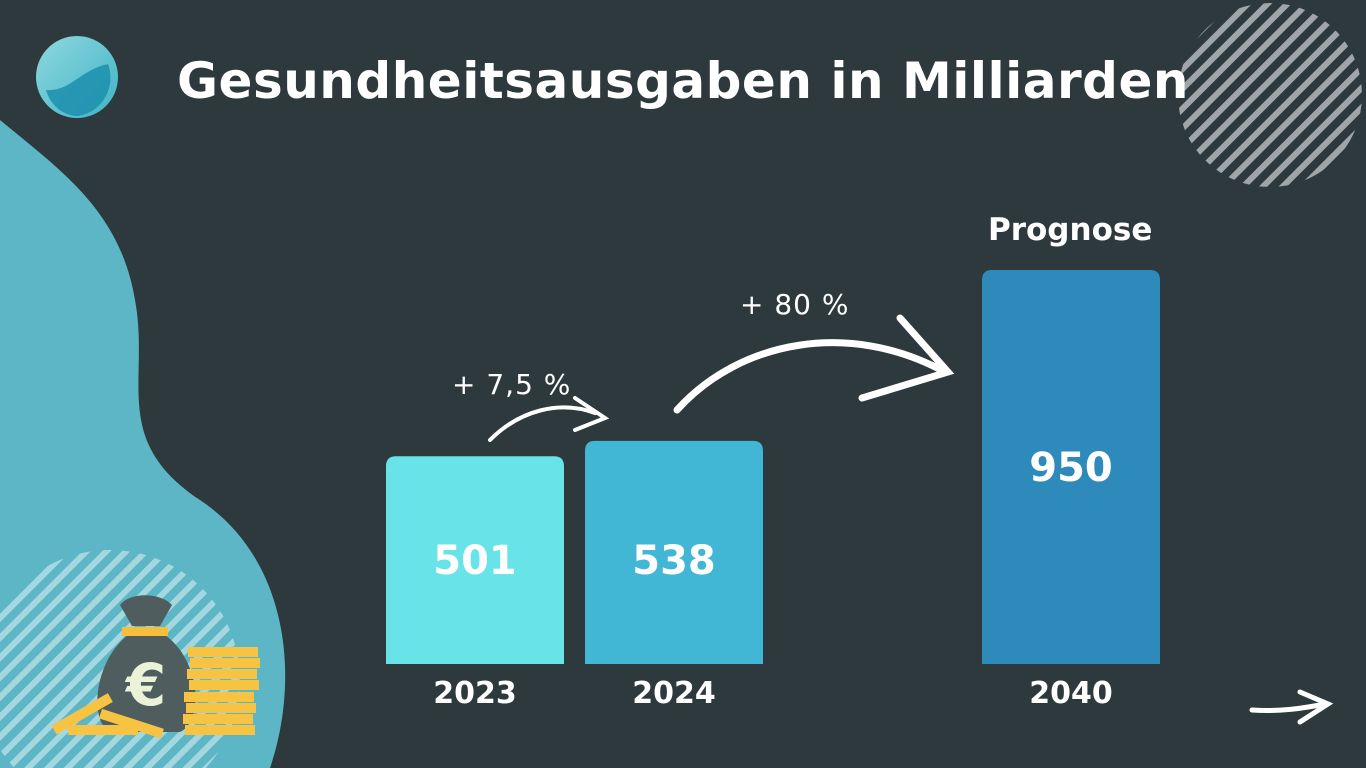  What do you see at coordinates (475, 693) in the screenshot?
I see `category-label-2023: 2023` at bounding box center [475, 693].